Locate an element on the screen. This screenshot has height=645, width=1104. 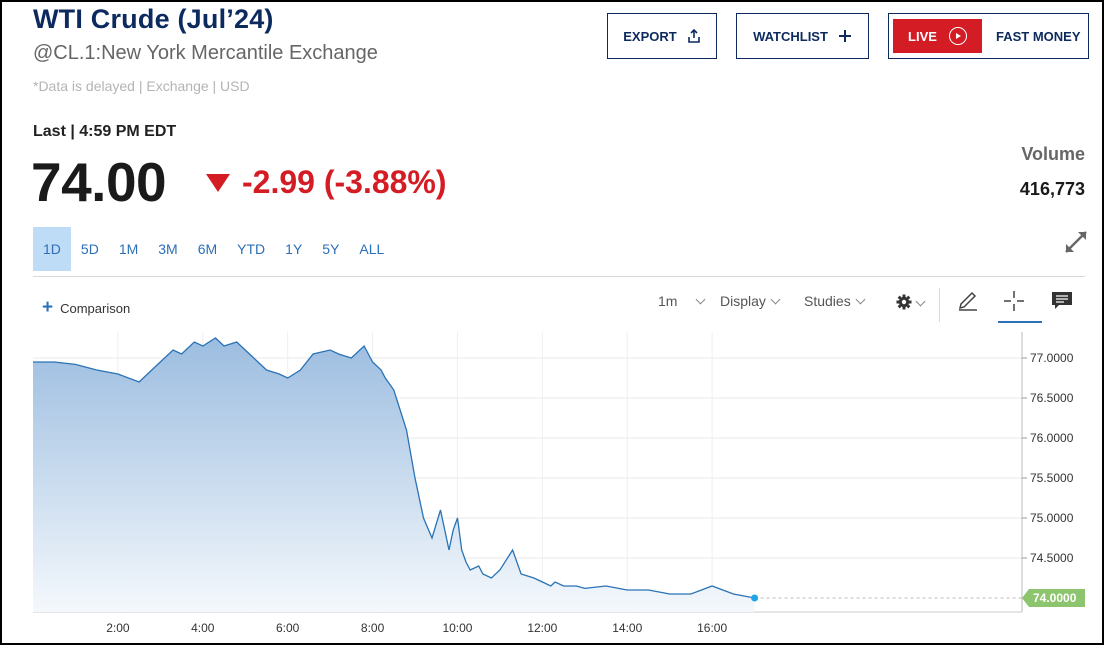
y-tick-label: 77.0000 is located at coordinates (1052, 358).